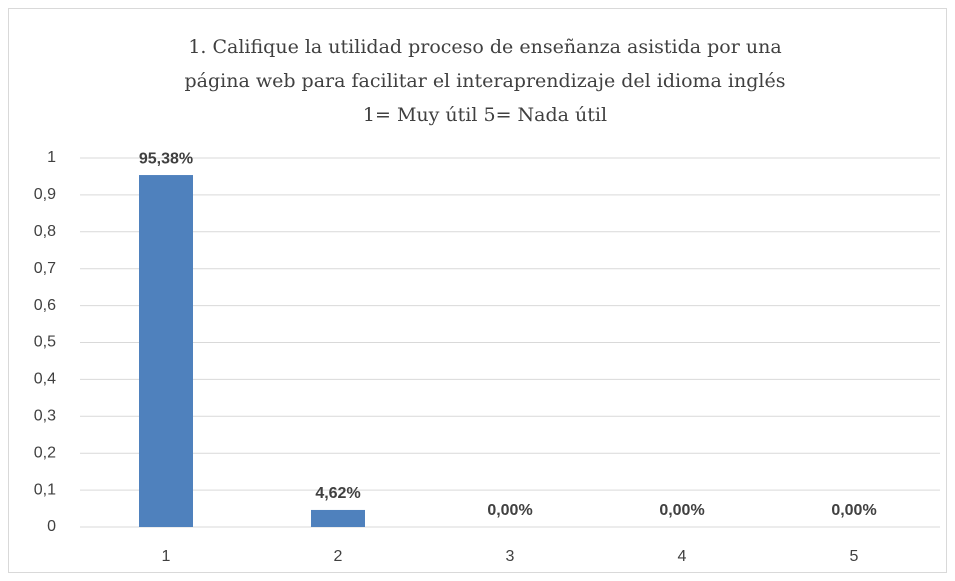 The image size is (955, 581). What do you see at coordinates (338, 556) in the screenshot?
I see `x-tick-label: 2` at bounding box center [338, 556].